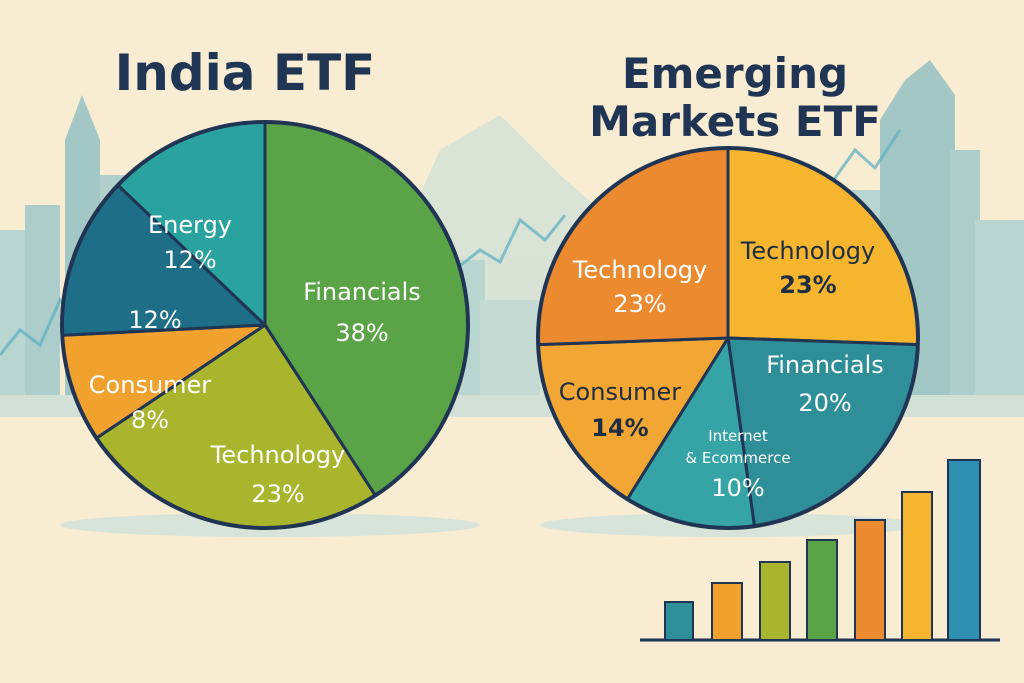 The image size is (1024, 683). Describe the element at coordinates (619, 428) in the screenshot. I see `slice-value-consumer-right: 14%` at that location.